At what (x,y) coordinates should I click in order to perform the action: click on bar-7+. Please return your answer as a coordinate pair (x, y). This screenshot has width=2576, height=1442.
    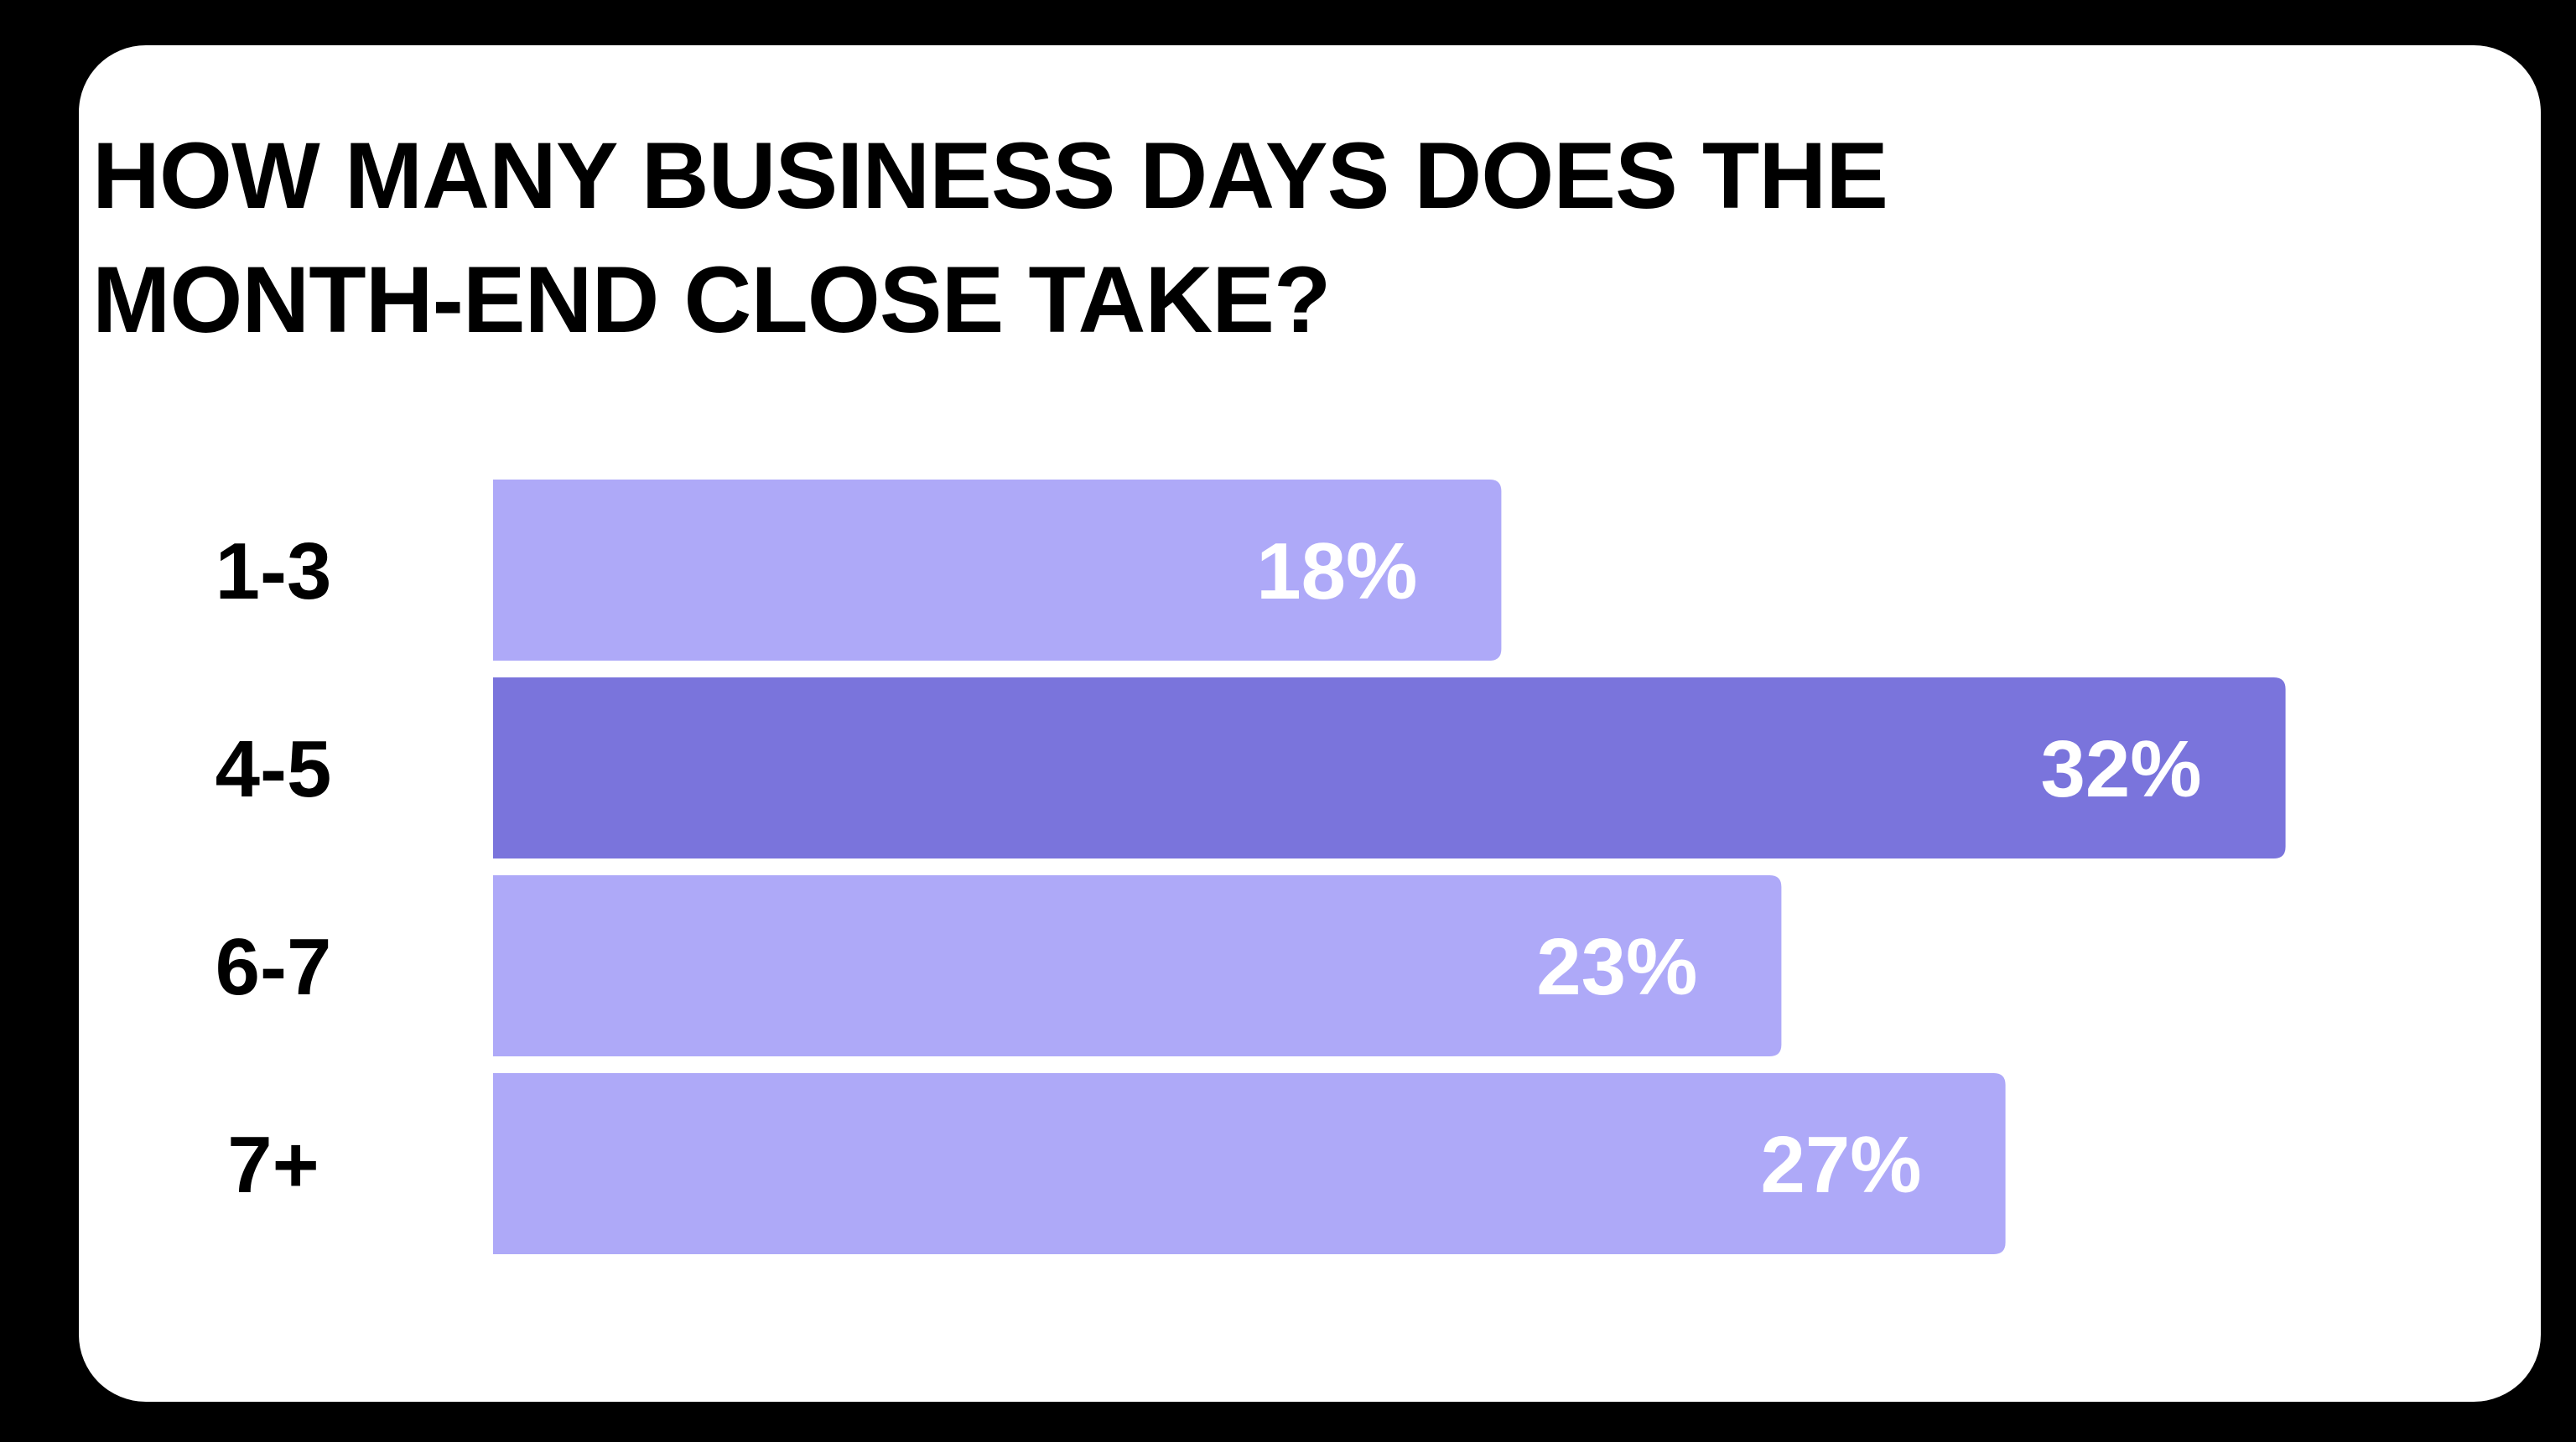
    Looking at the image, I should click on (1249, 1163).